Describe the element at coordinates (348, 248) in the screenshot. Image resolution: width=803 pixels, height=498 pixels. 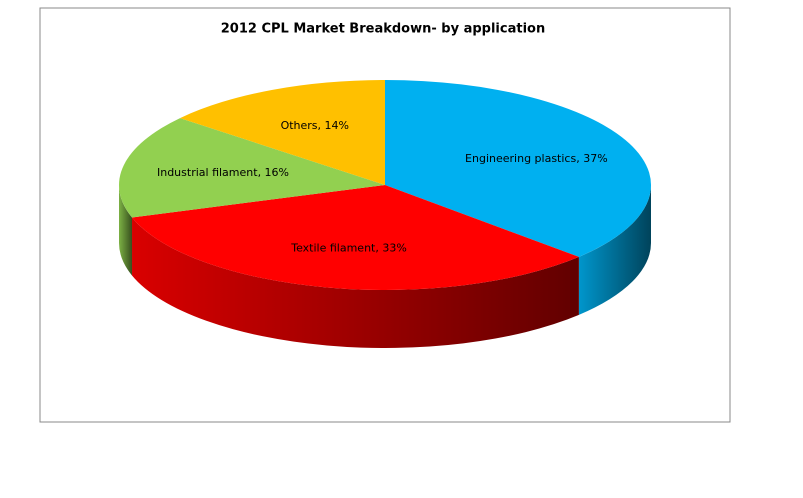
I see `data-label: Textile filament, 33%` at that location.